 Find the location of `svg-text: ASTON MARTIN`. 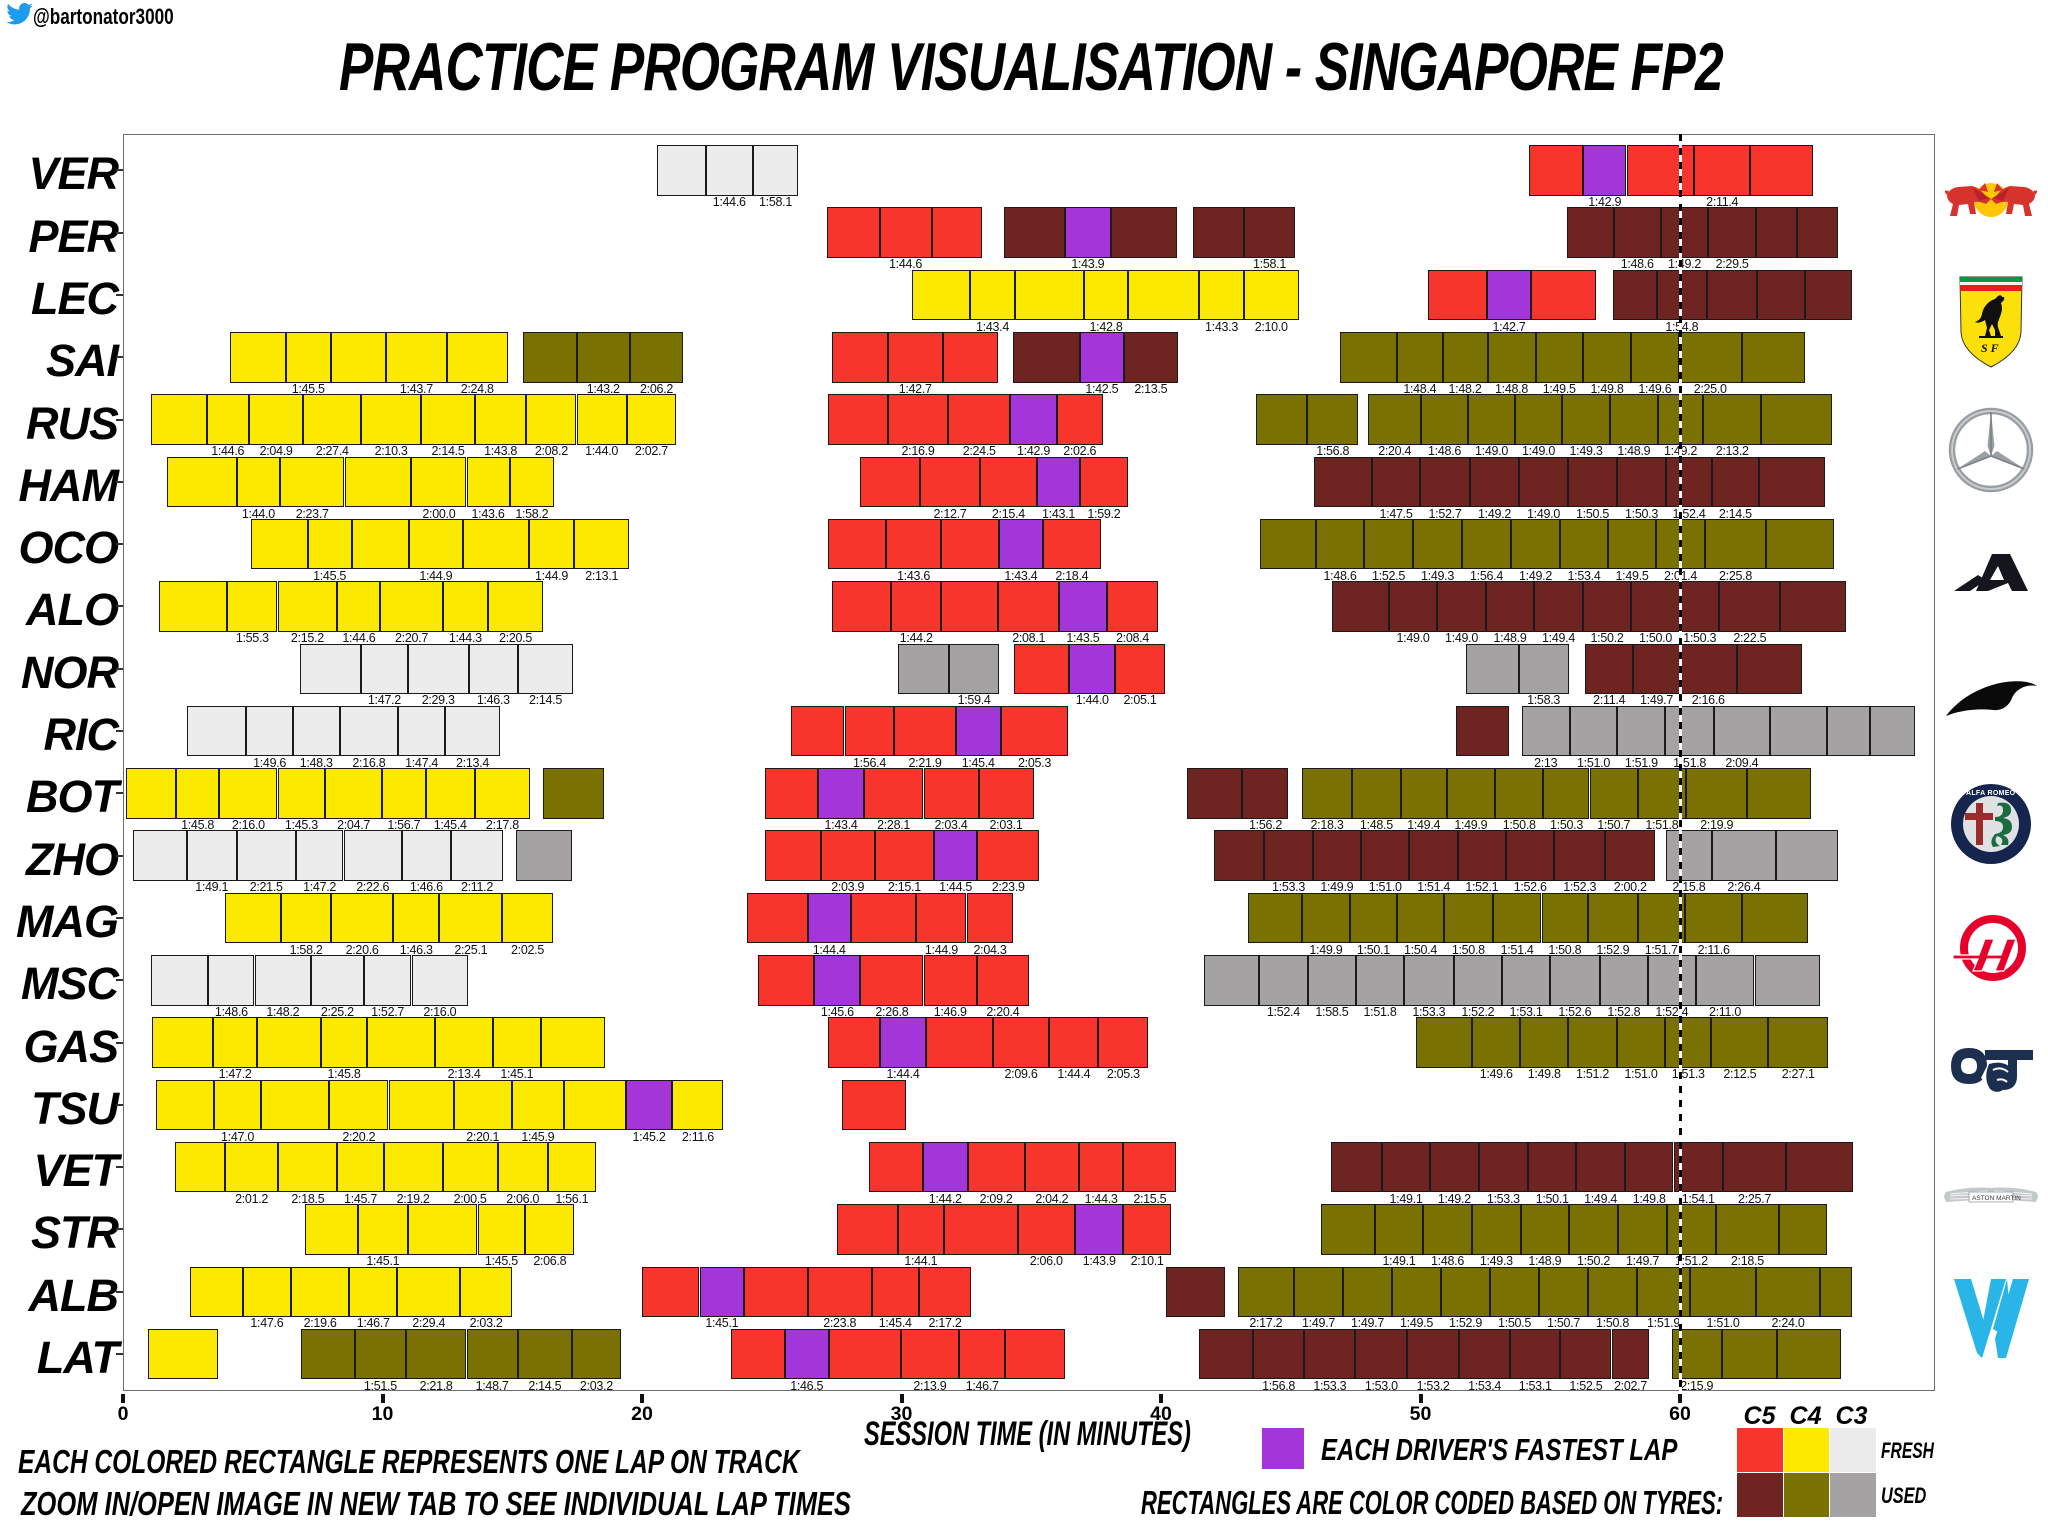

svg-text: ASTON MARTIN is located at coordinates (1996, 1198).